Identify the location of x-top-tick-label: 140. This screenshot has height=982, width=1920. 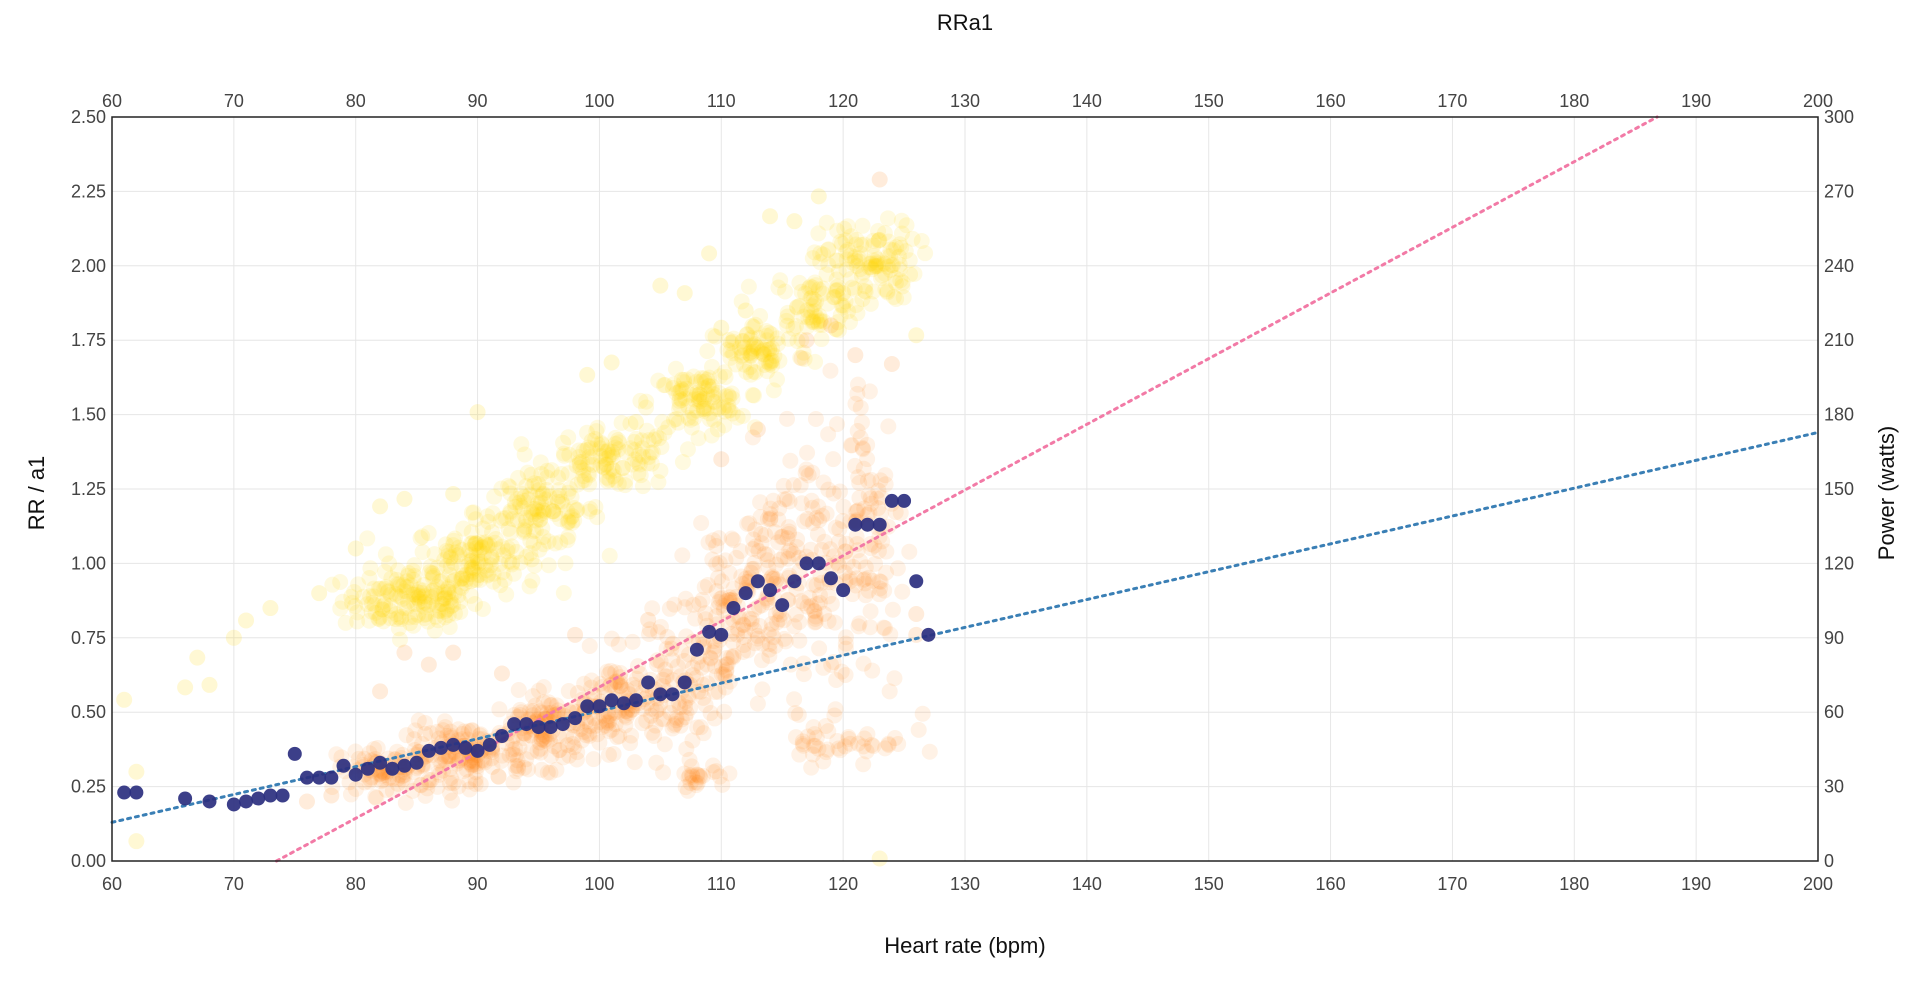
(1087, 101).